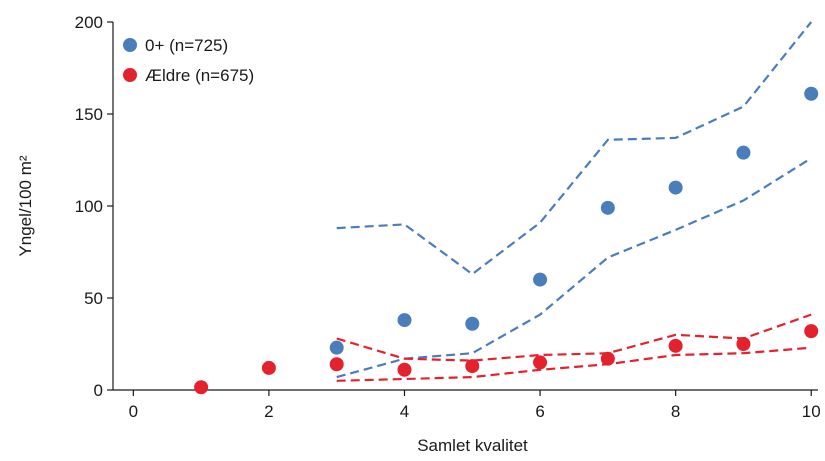  Describe the element at coordinates (93, 298) in the screenshot. I see `y-tick-label: 50` at that location.